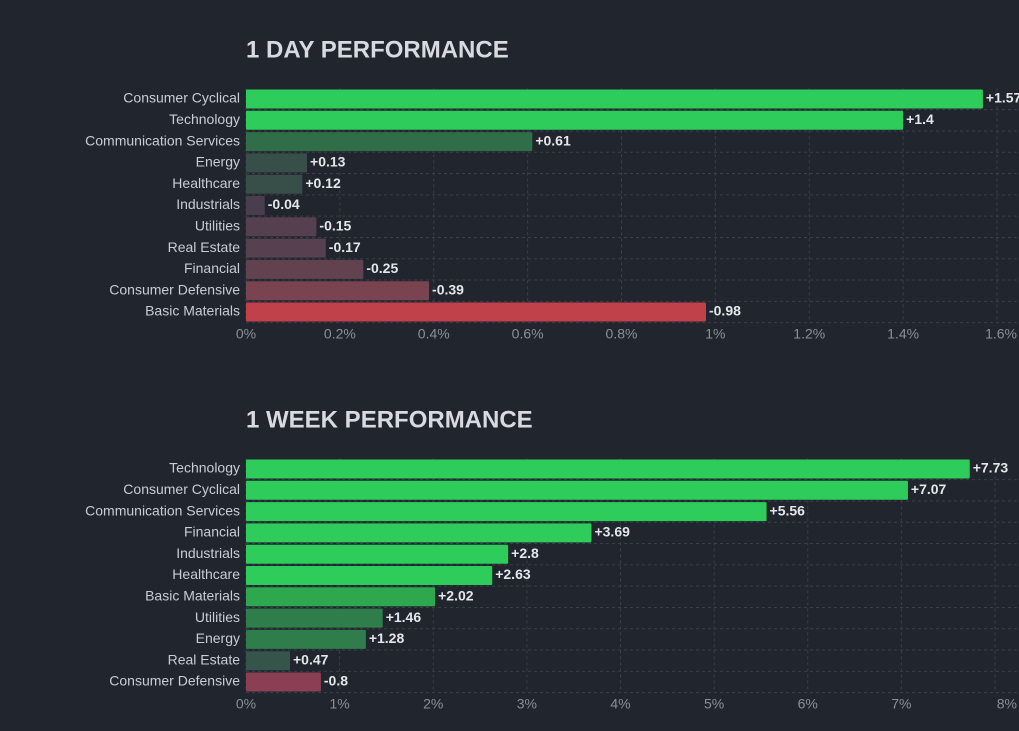  I want to click on value-label: +1.46, so click(404, 617).